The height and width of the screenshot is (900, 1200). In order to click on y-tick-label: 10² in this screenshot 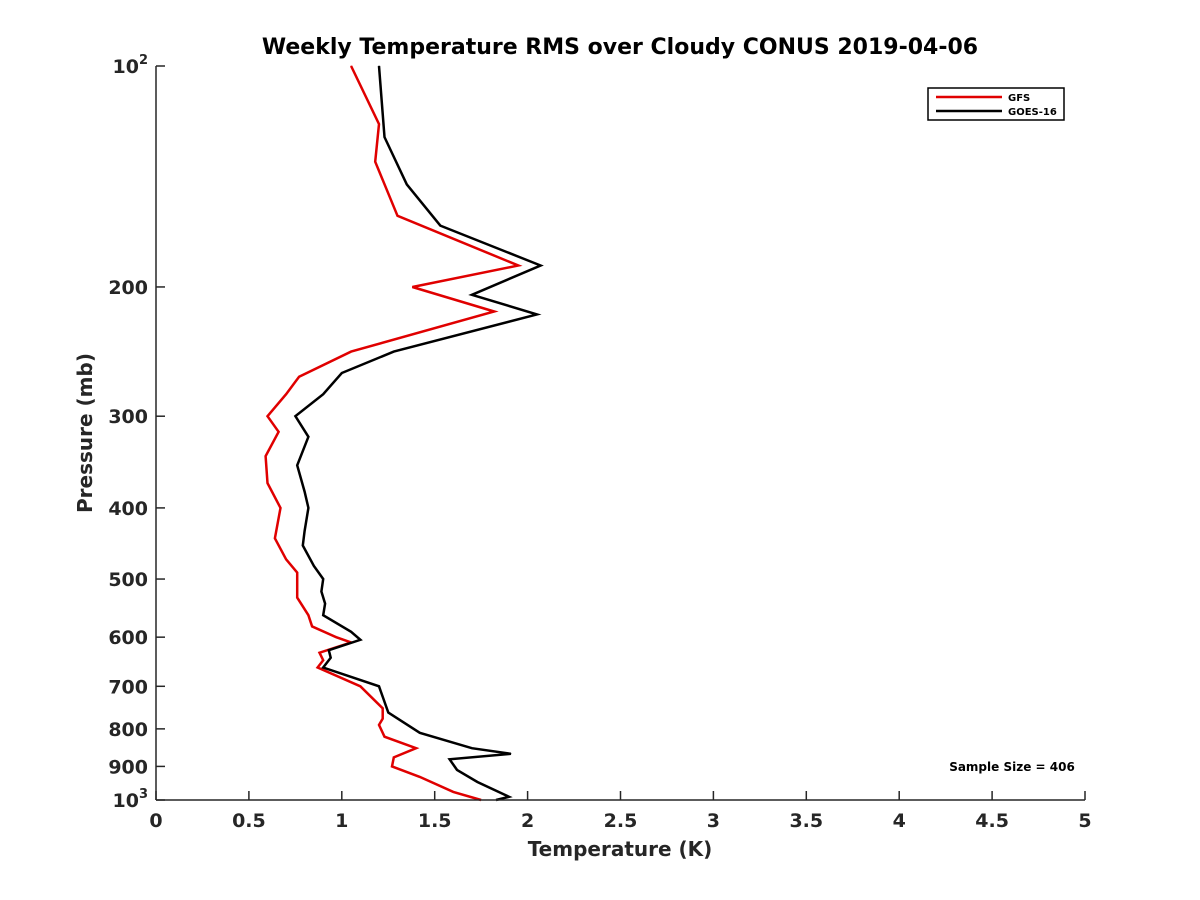, I will do `click(131, 65)`.